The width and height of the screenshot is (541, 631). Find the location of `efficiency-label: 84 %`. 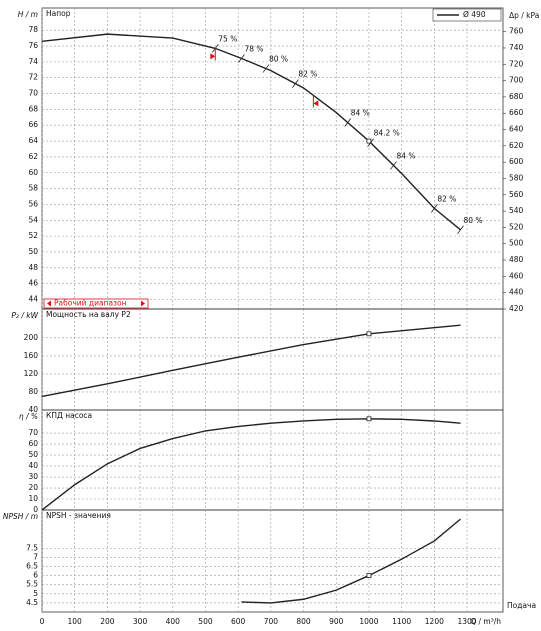

efficiency-label: 84 % is located at coordinates (405, 155).